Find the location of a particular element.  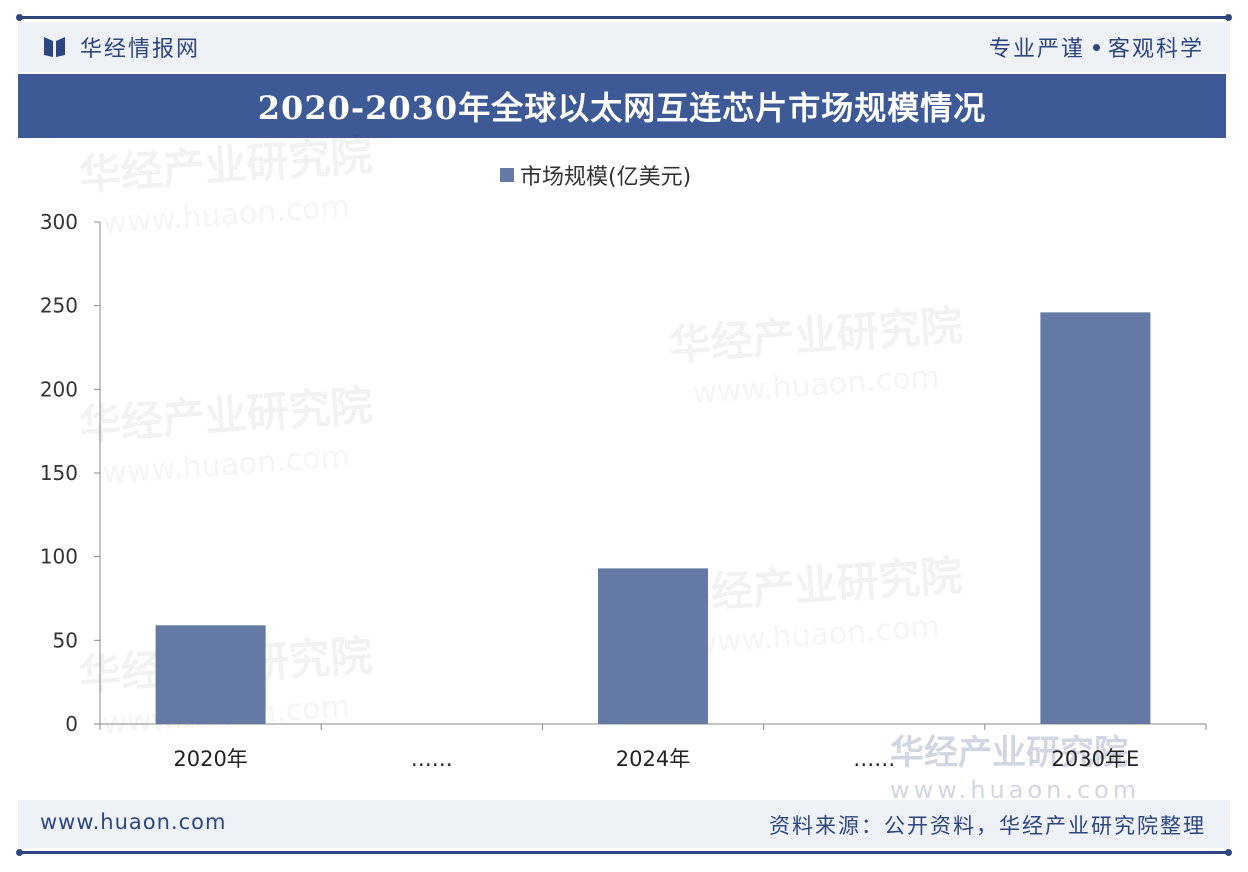

legend: 市场规模(亿美元) is located at coordinates (595, 177).